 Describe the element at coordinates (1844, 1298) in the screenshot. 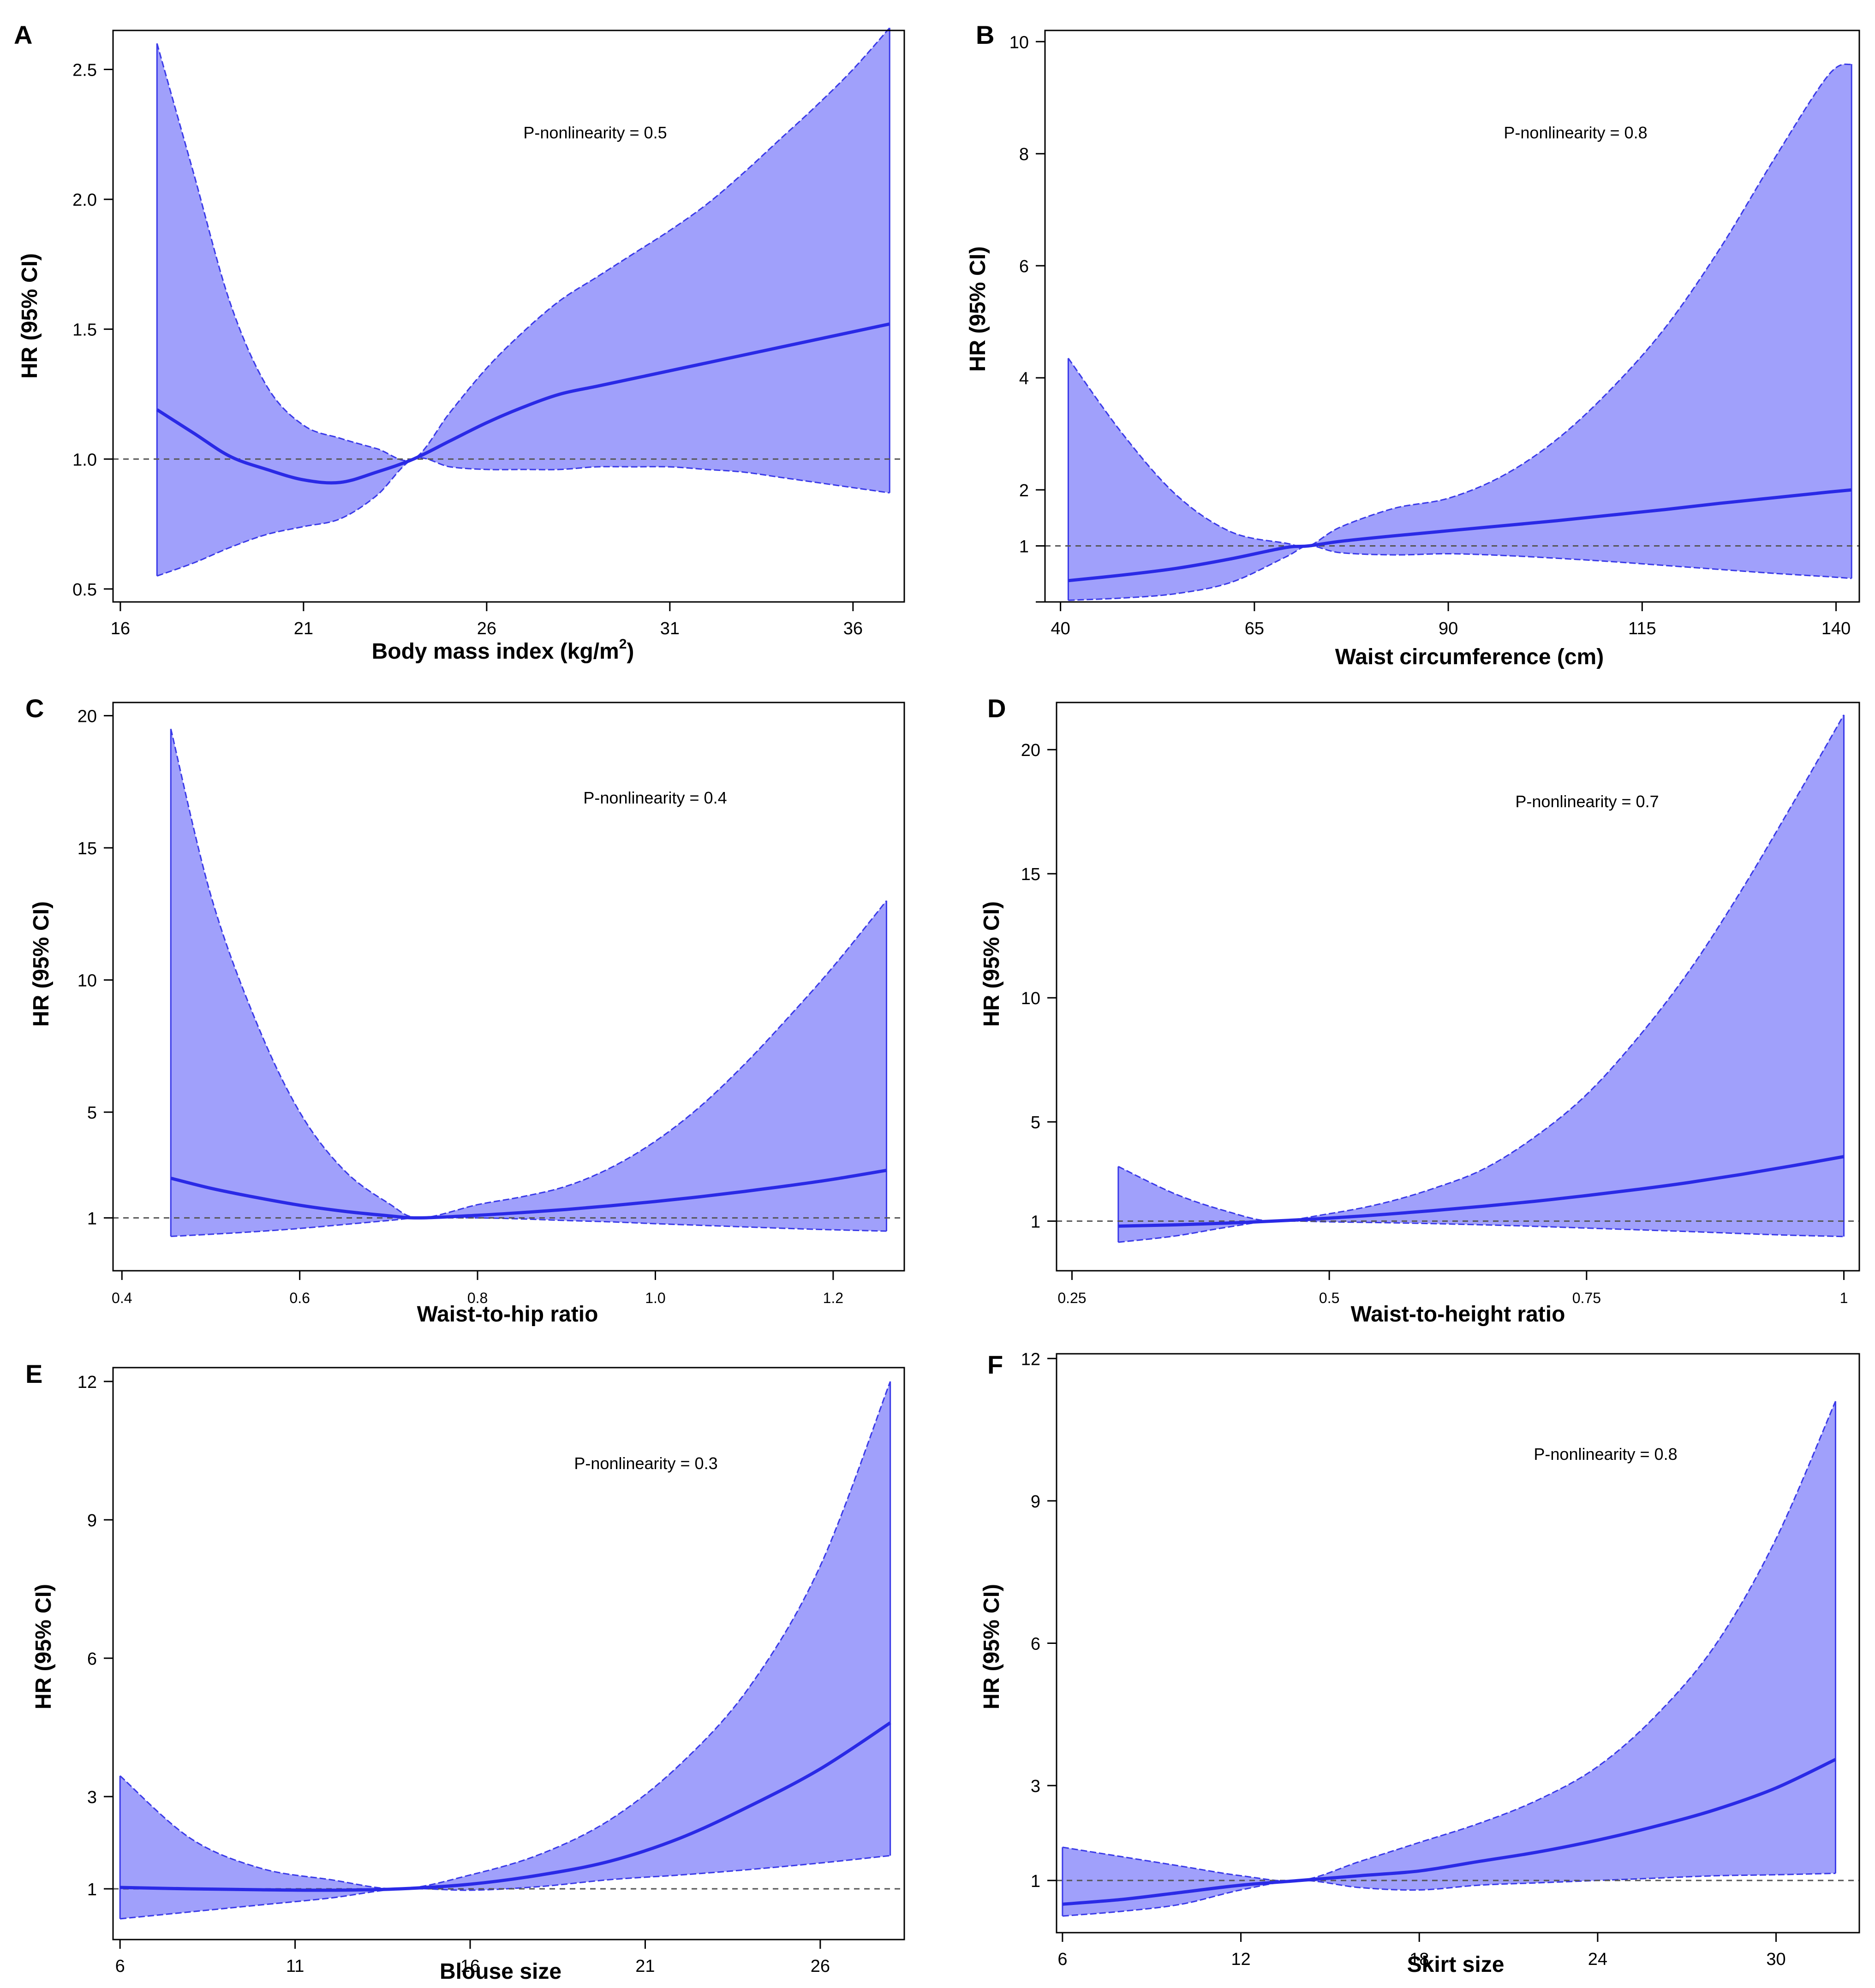

I see `x-tick-label: 1` at that location.